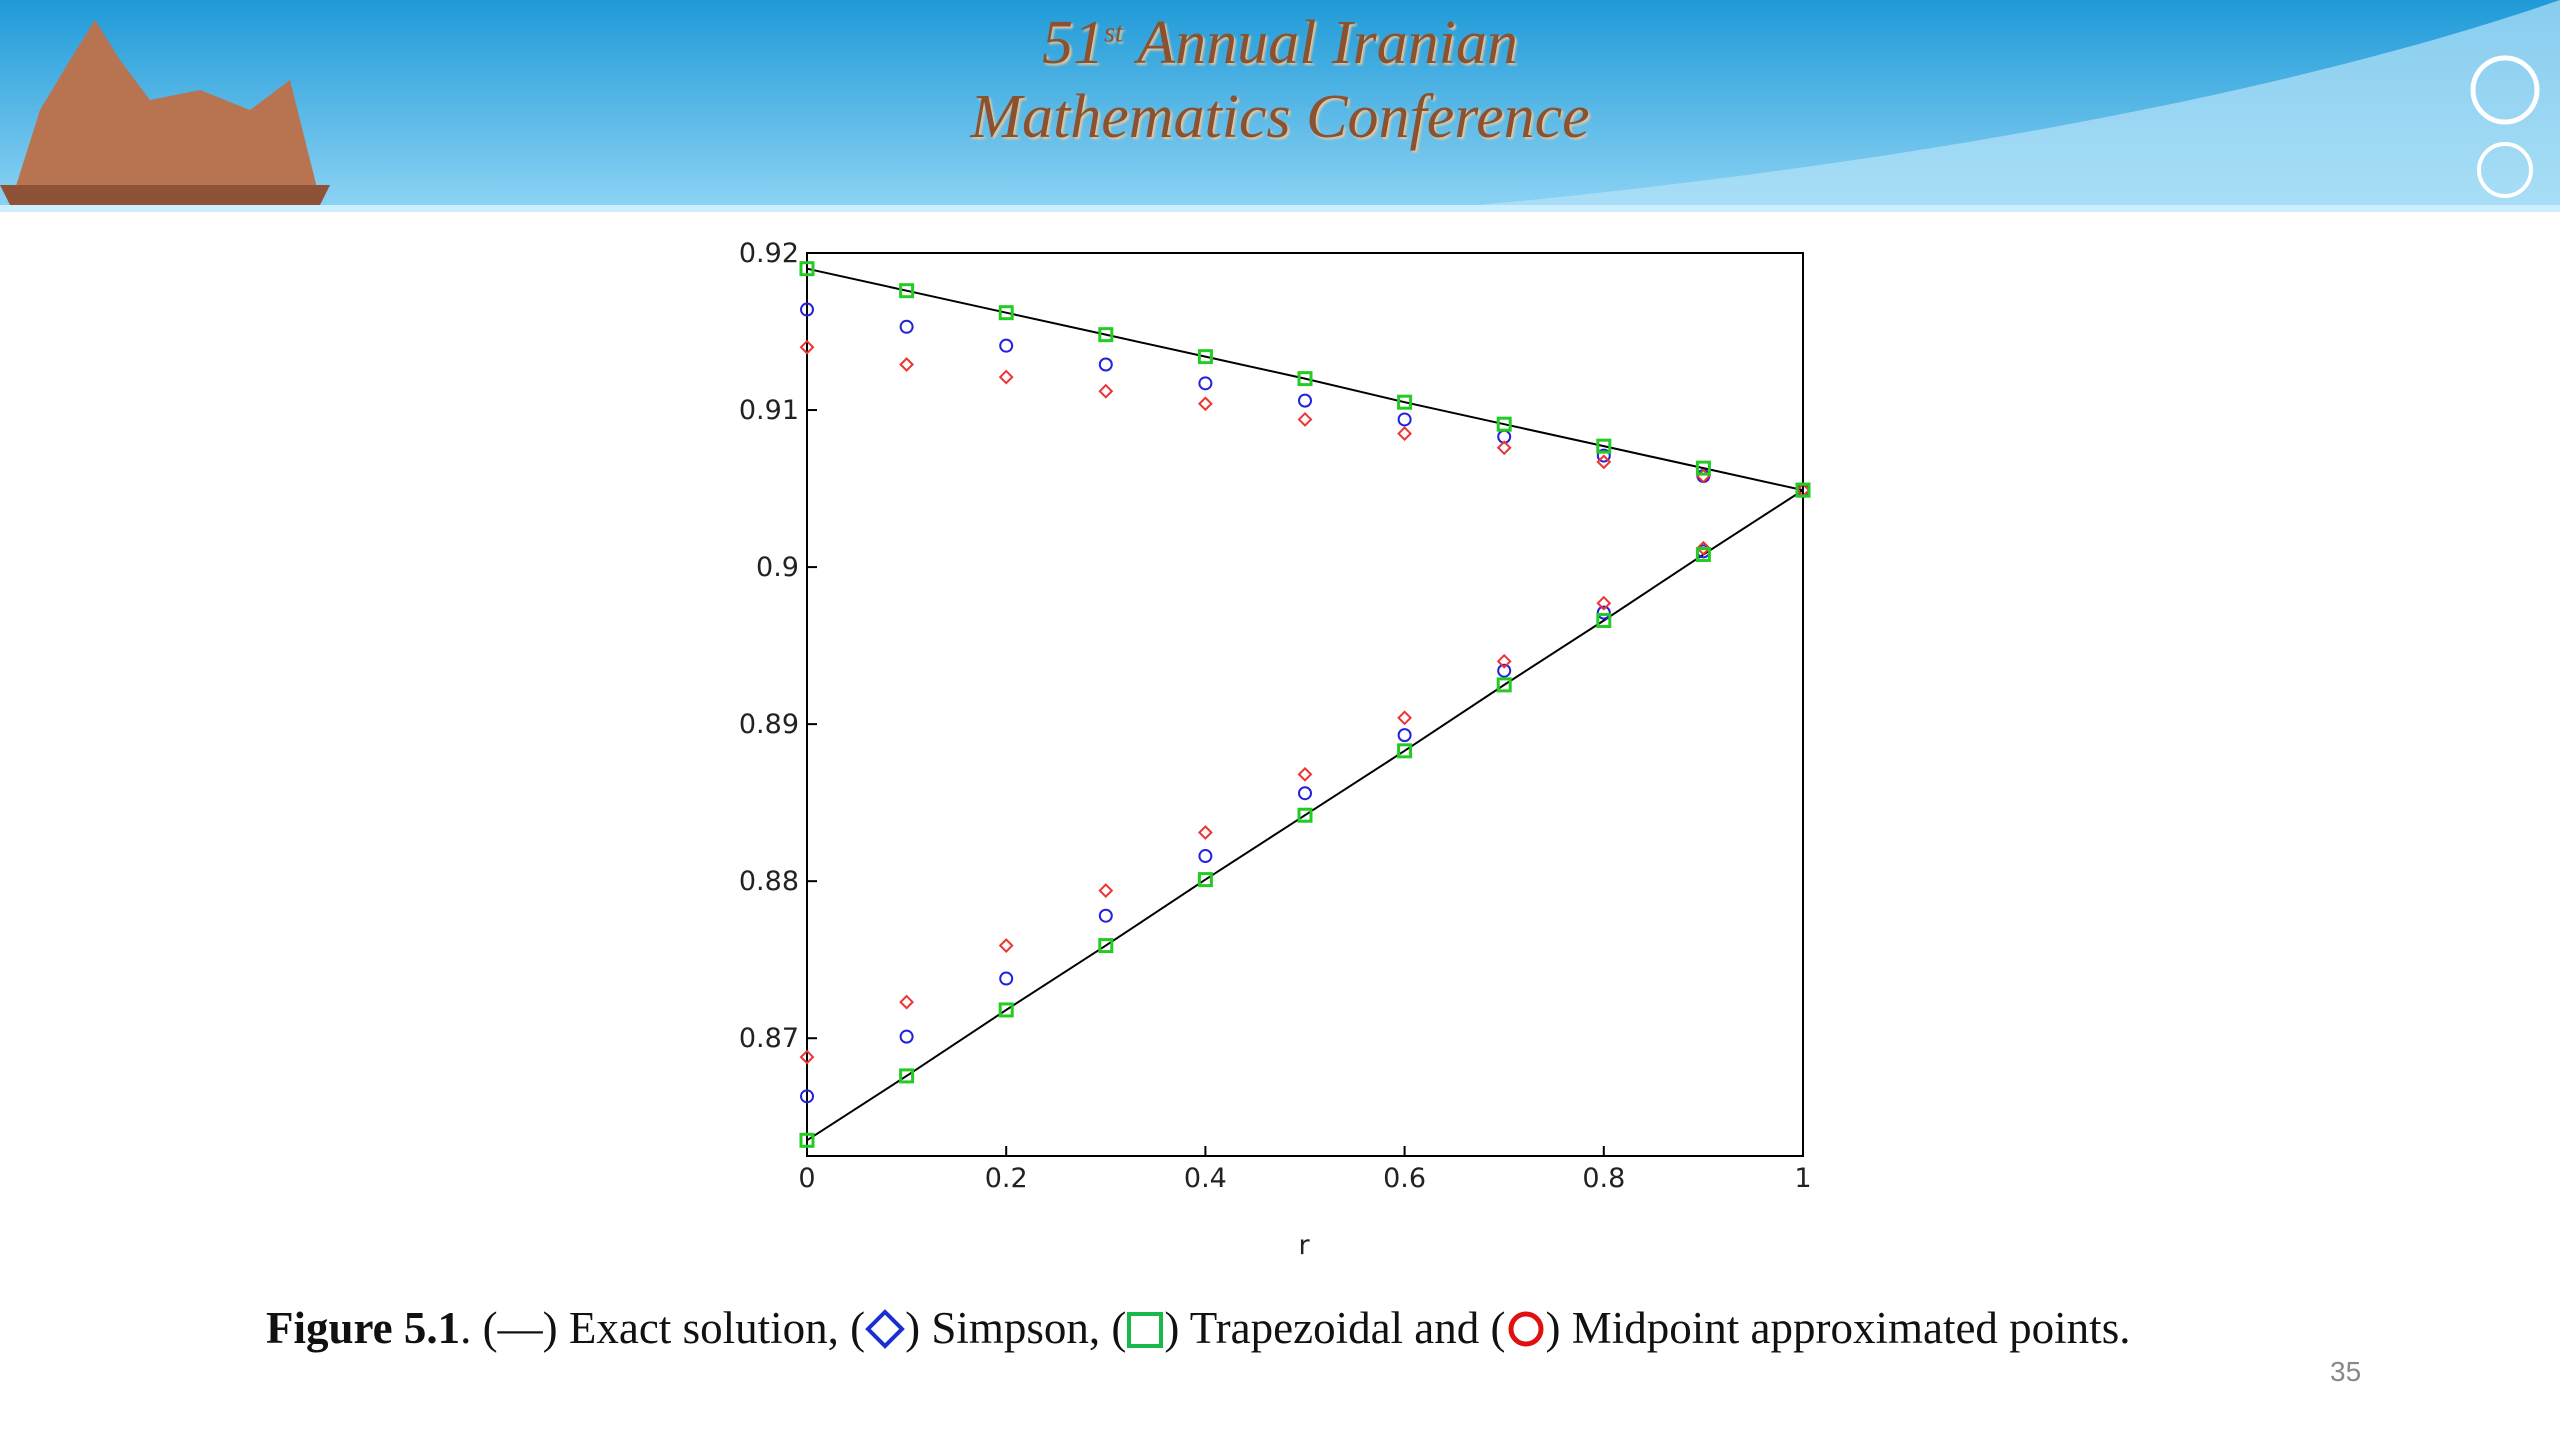  Describe the element at coordinates (1006, 1178) in the screenshot. I see `x-tick-label: 0.2` at that location.